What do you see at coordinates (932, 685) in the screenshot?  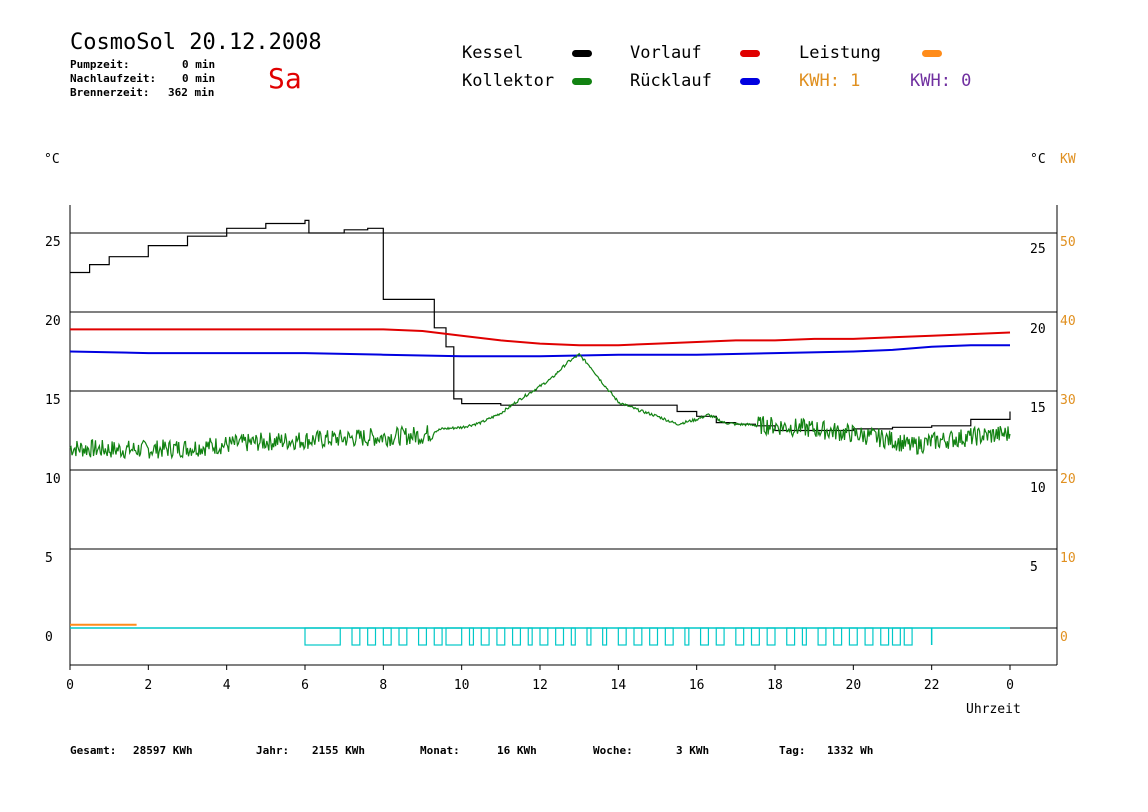 I see `x-tick-label: 22` at bounding box center [932, 685].